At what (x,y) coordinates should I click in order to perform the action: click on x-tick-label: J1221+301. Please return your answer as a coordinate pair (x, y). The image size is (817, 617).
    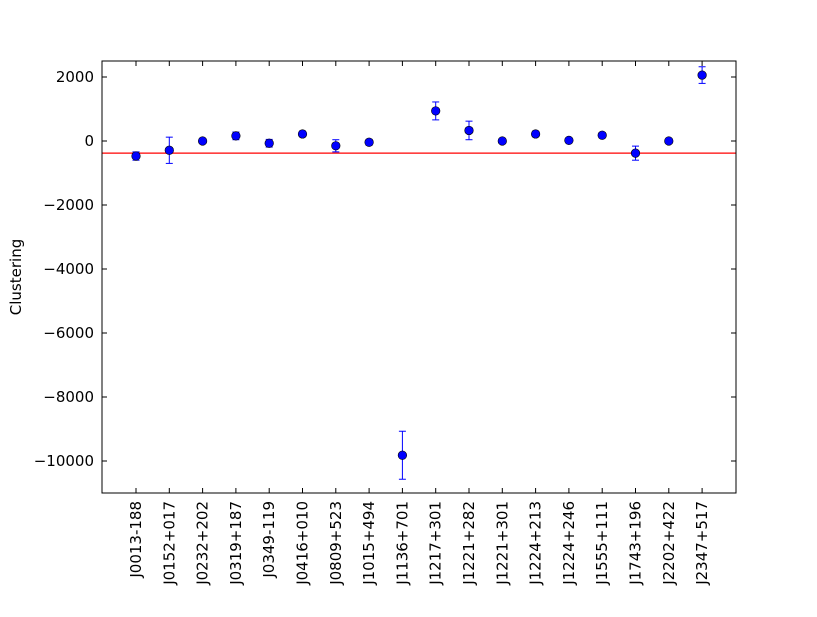
    Looking at the image, I should click on (502, 543).